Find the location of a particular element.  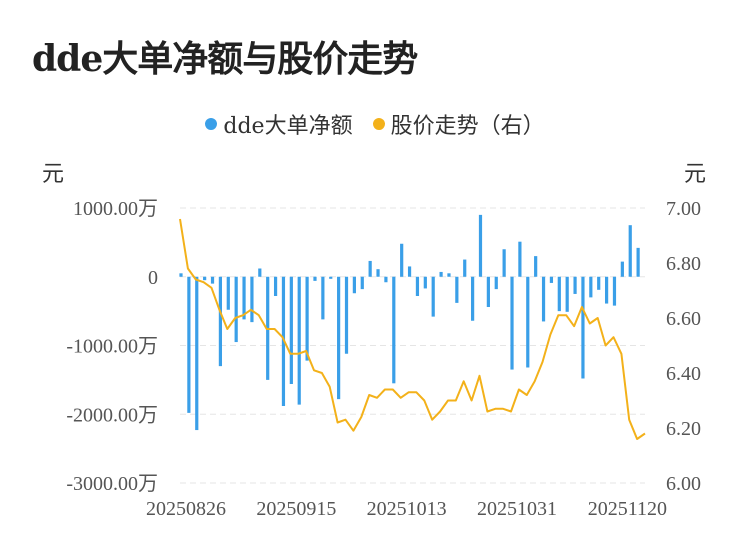

chart-title: dde大单净额与股价走势 is located at coordinates (225, 59).